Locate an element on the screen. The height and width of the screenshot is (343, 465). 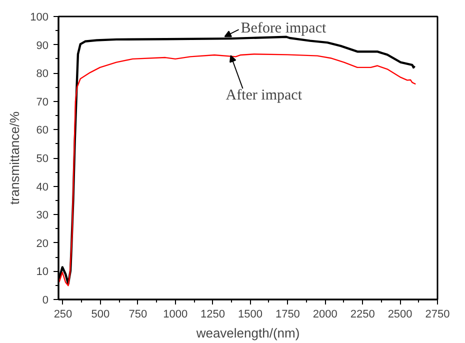
y-tick-label: 10 is located at coordinates (42, 272).